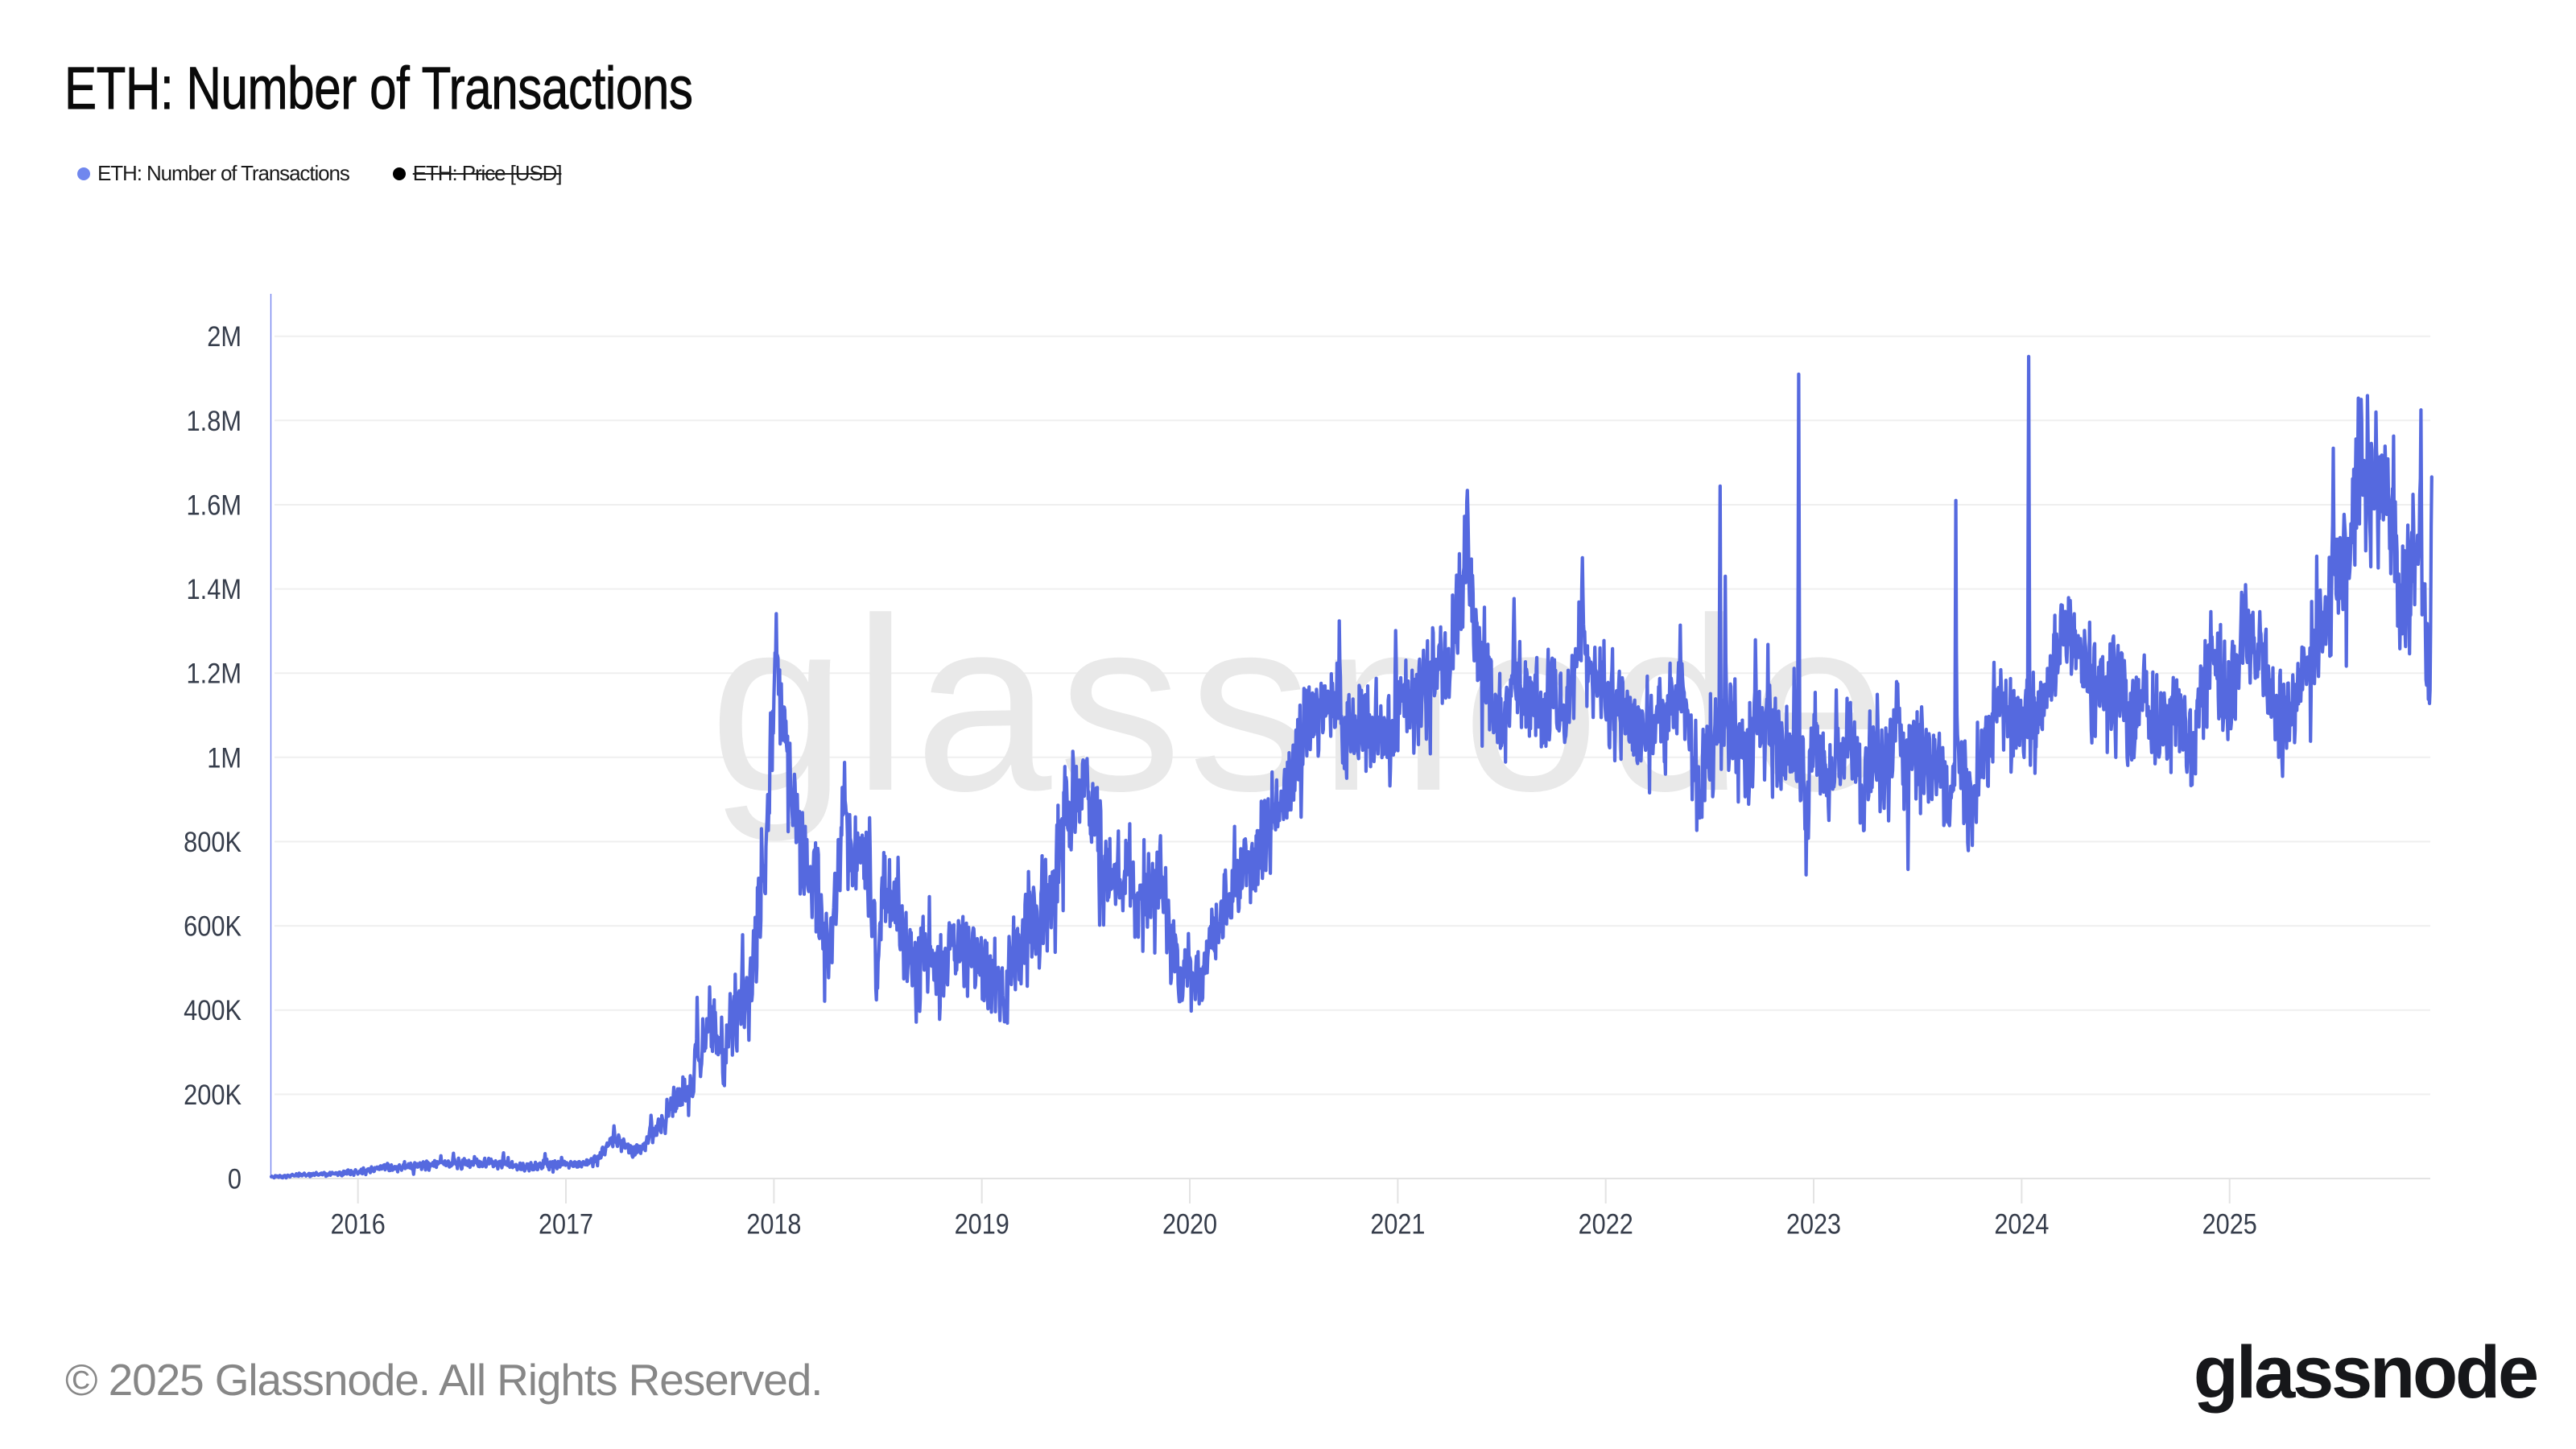 The height and width of the screenshot is (1449, 2576). I want to click on svg-text: 600K, so click(213, 926).